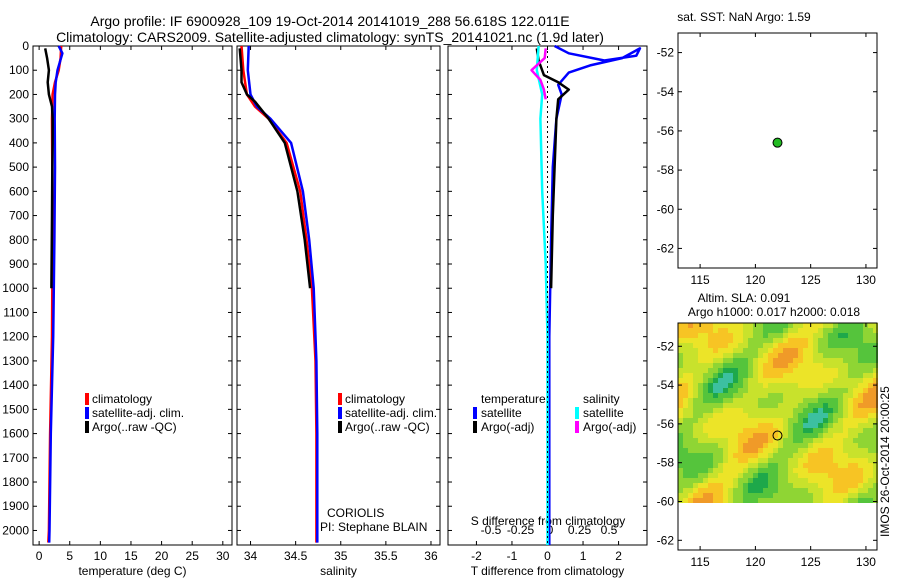 The width and height of the screenshot is (900, 580). I want to click on y-tick-label: -56, so click(666, 131).